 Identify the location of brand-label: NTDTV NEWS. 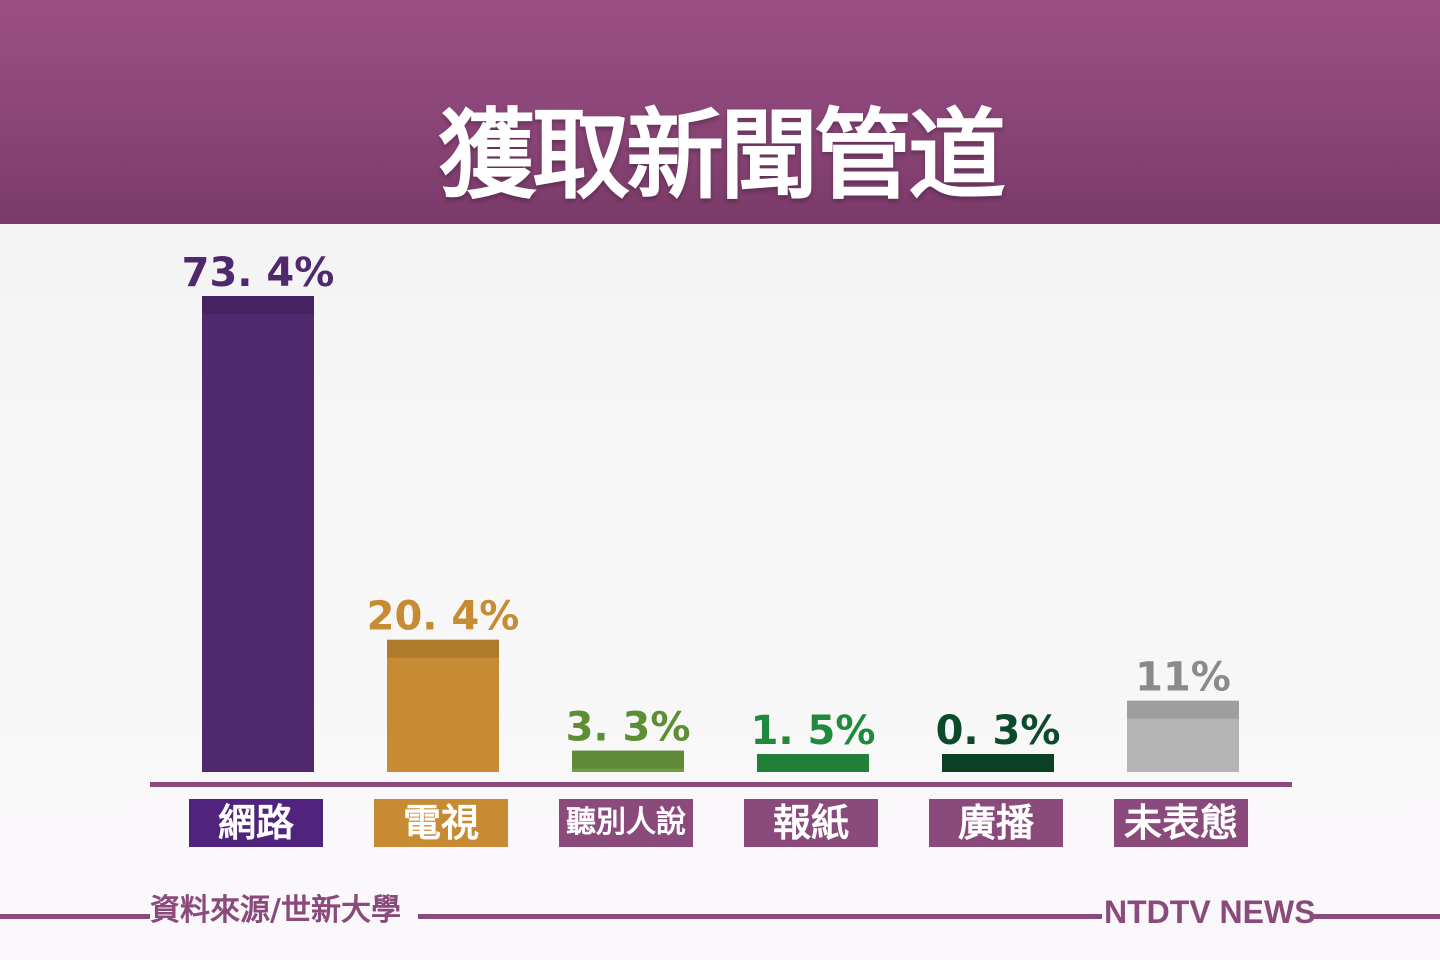
(1210, 912).